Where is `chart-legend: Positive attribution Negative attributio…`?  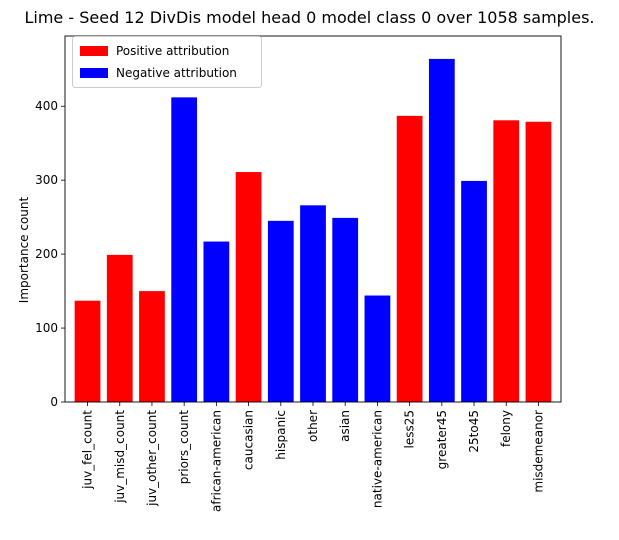
chart-legend: Positive attribution Negative attributio… is located at coordinates (167, 62).